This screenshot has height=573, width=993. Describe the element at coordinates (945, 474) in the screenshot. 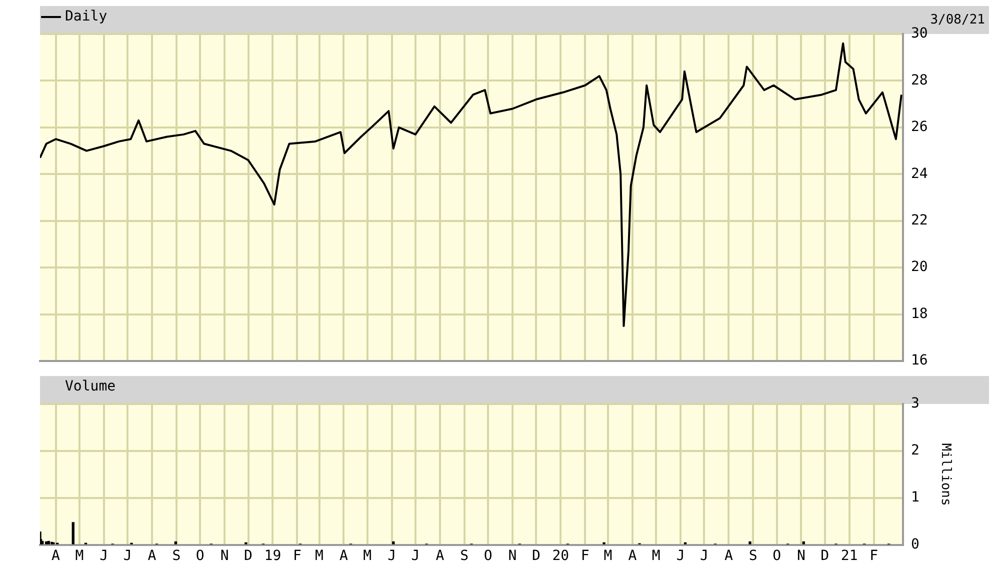

I see `y-axis-title: Millions` at that location.